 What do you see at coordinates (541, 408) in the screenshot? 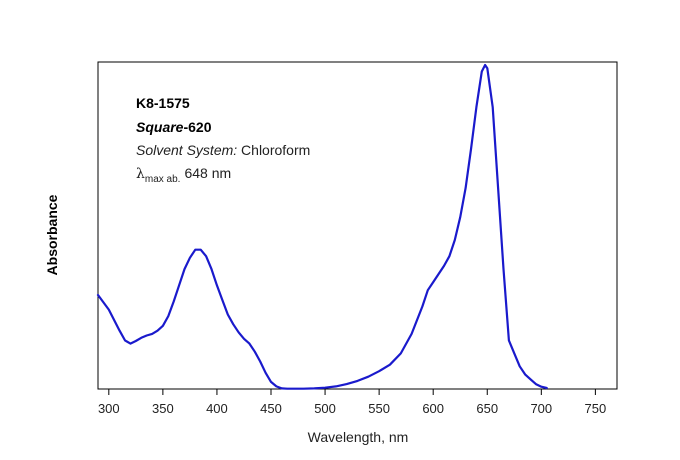
I see `x-tick-label: 700` at bounding box center [541, 408].